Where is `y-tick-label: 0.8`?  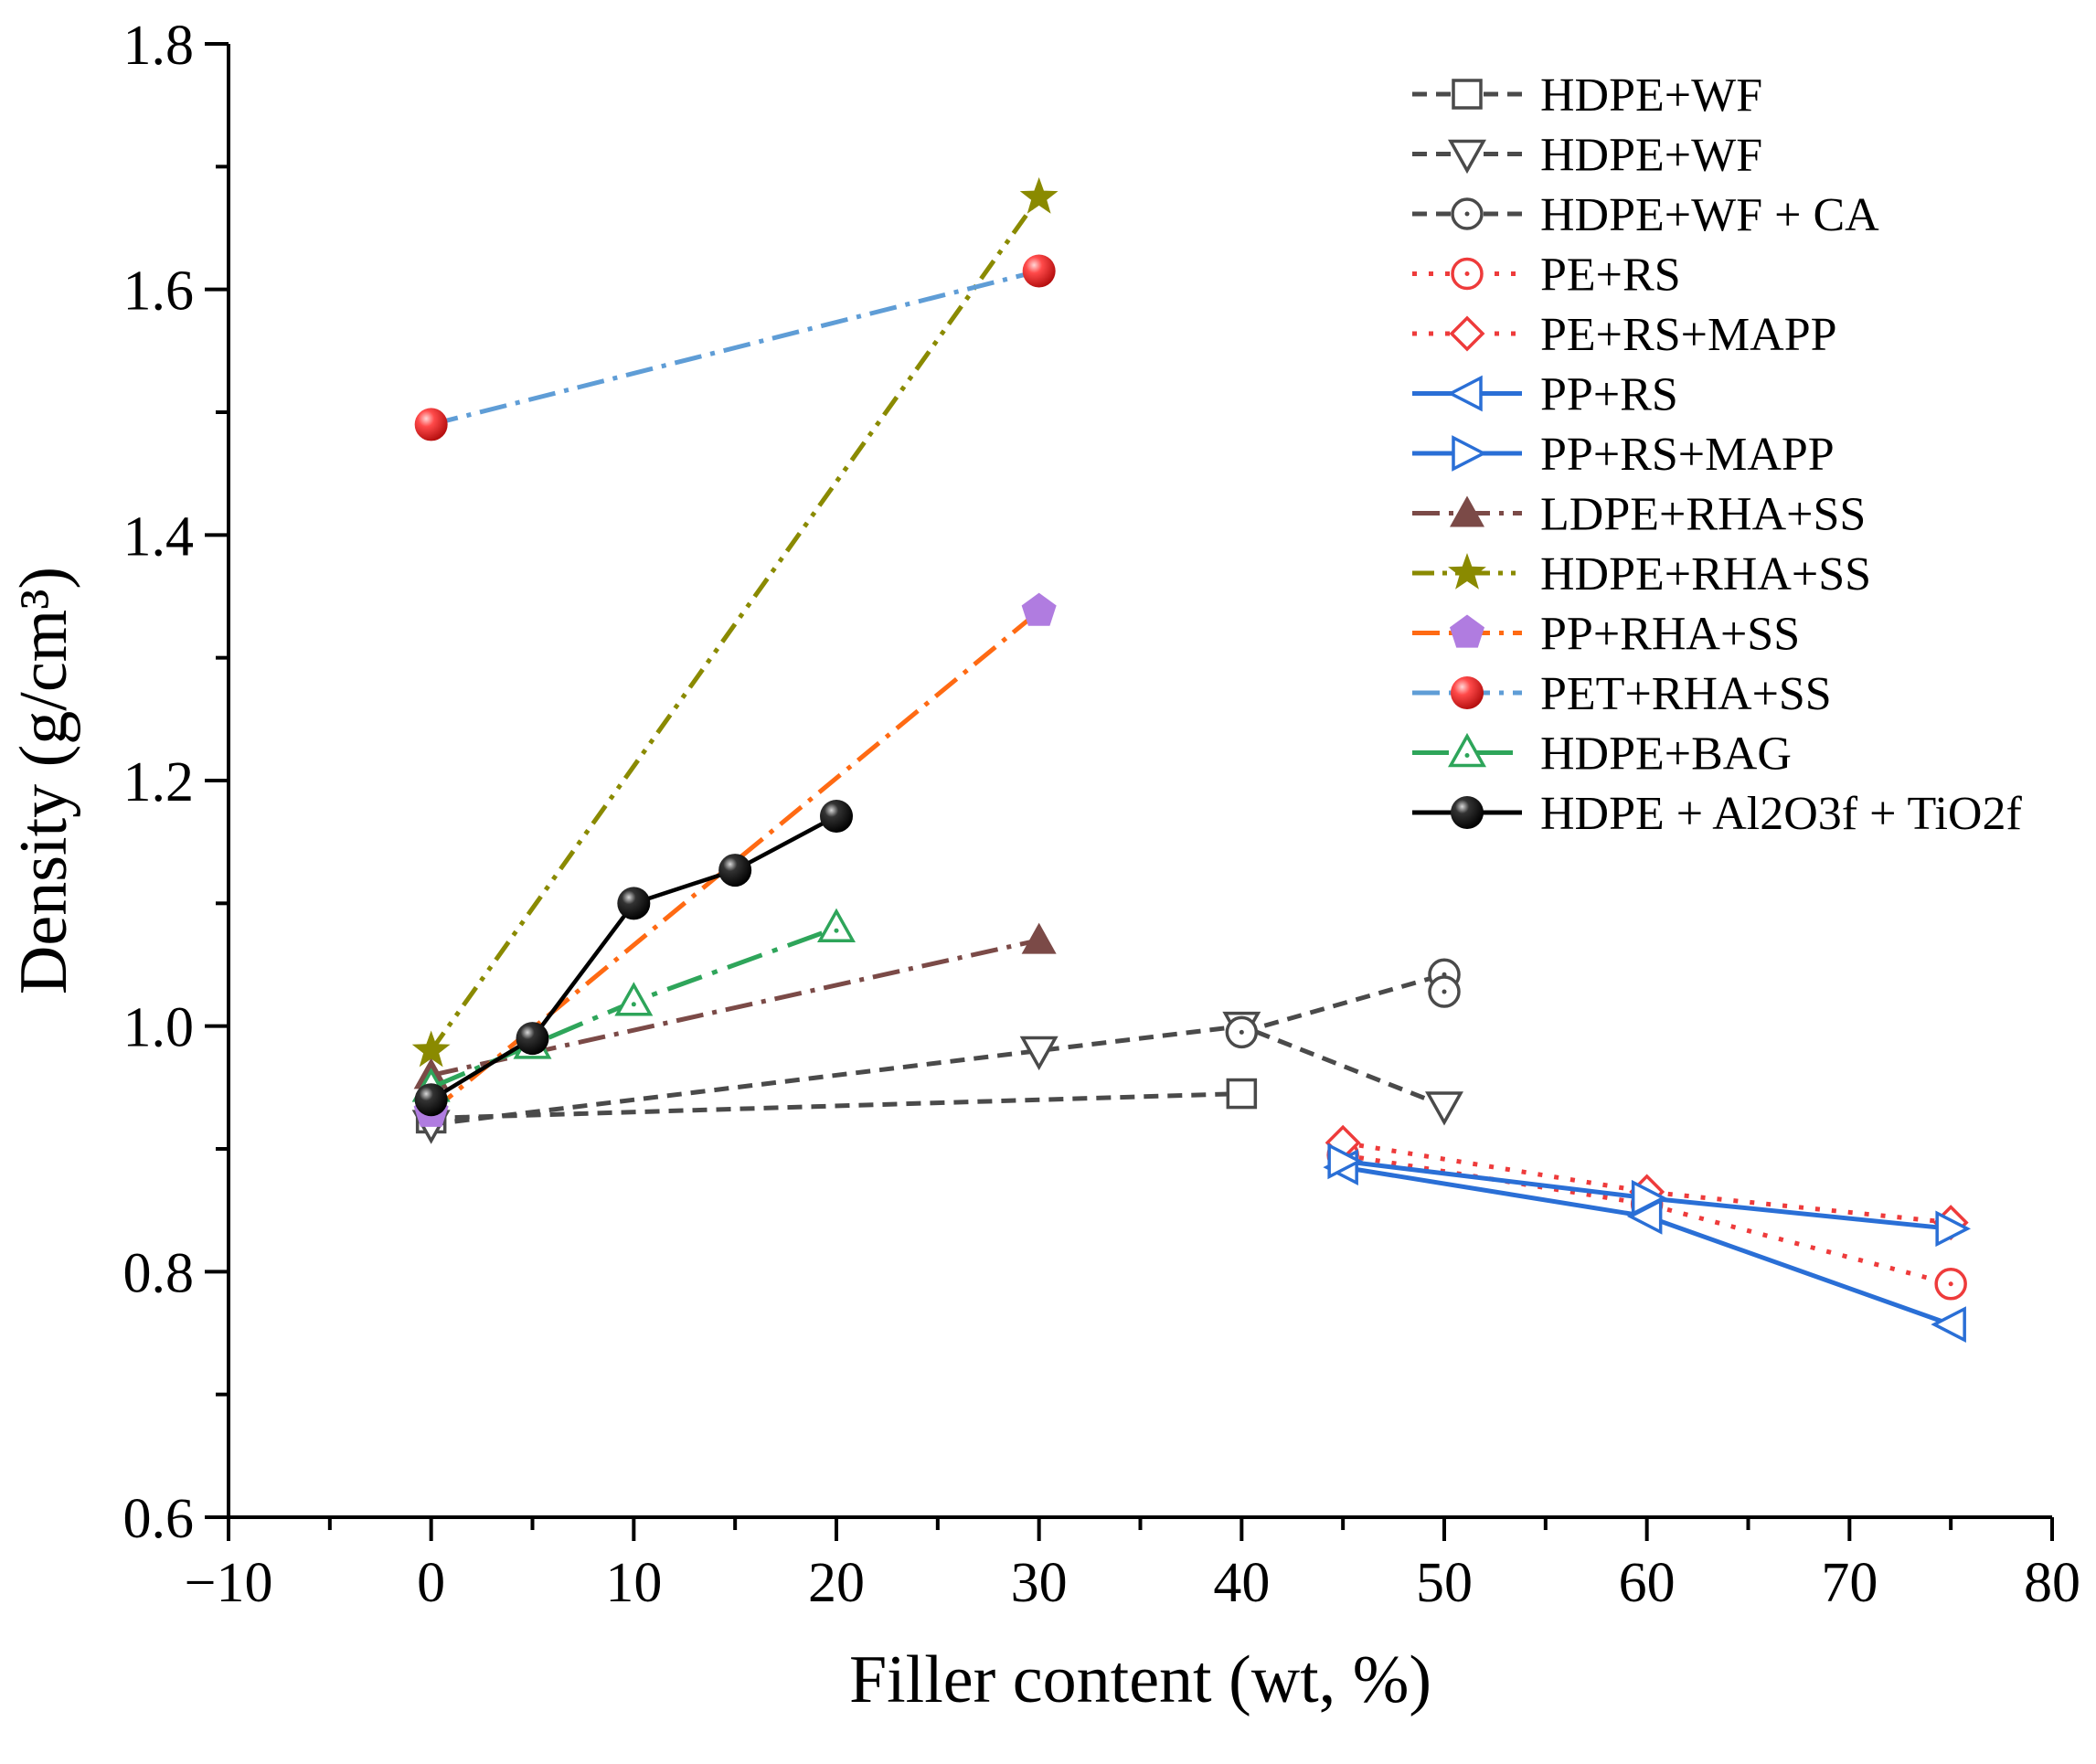
y-tick-label: 0.8 is located at coordinates (159, 1273).